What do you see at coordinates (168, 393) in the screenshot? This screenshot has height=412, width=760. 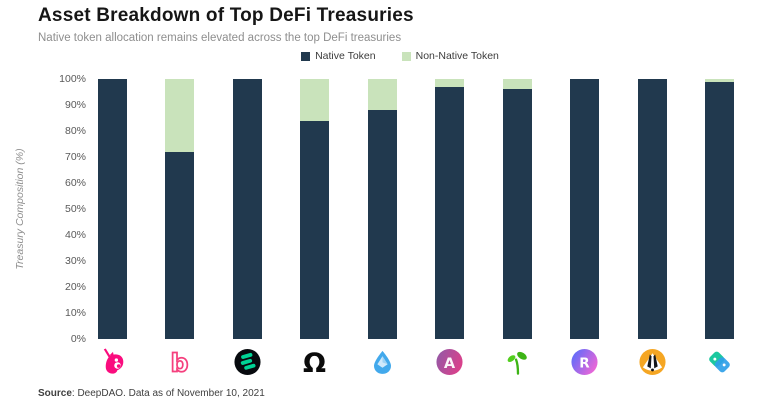 I see `source-text: : DeepDAO. Data as of November 10, 2021` at bounding box center [168, 393].